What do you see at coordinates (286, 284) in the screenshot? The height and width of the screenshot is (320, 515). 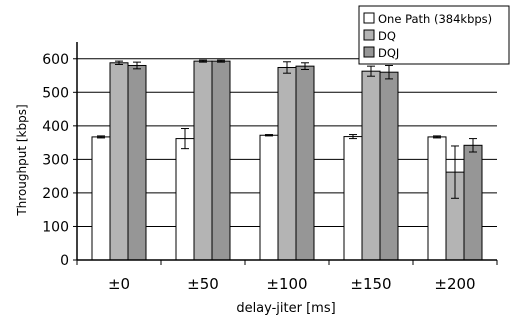 I see `x-tick-label-2: ±100` at bounding box center [286, 284].